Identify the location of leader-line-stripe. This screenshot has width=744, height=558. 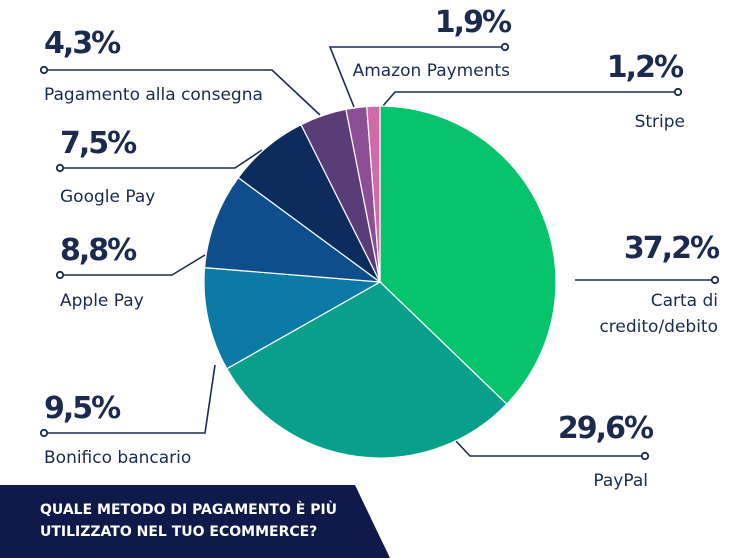
(529, 99).